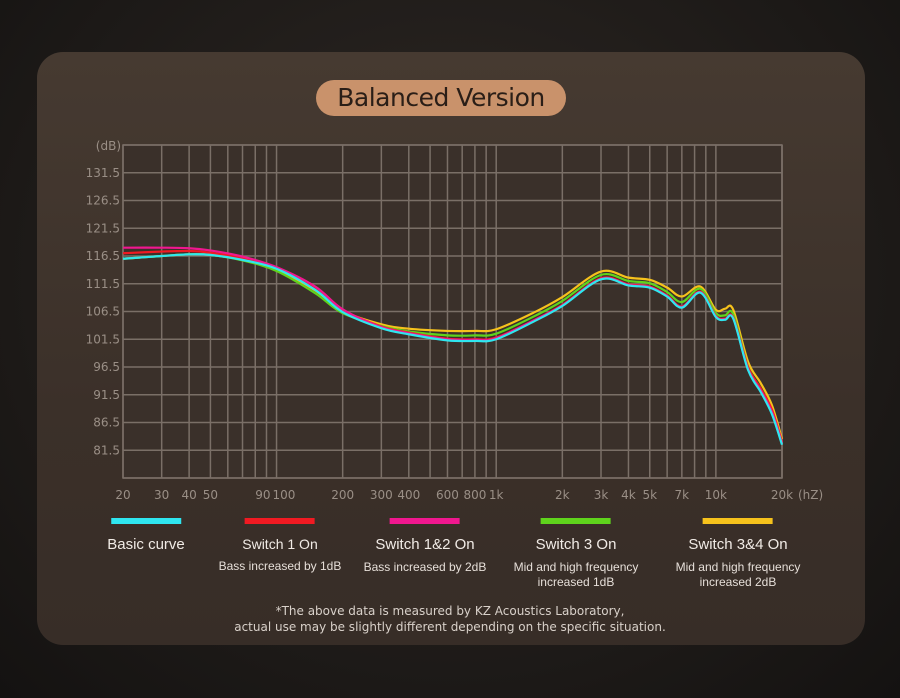  What do you see at coordinates (146, 544) in the screenshot?
I see `legend-label: Basic curve` at bounding box center [146, 544].